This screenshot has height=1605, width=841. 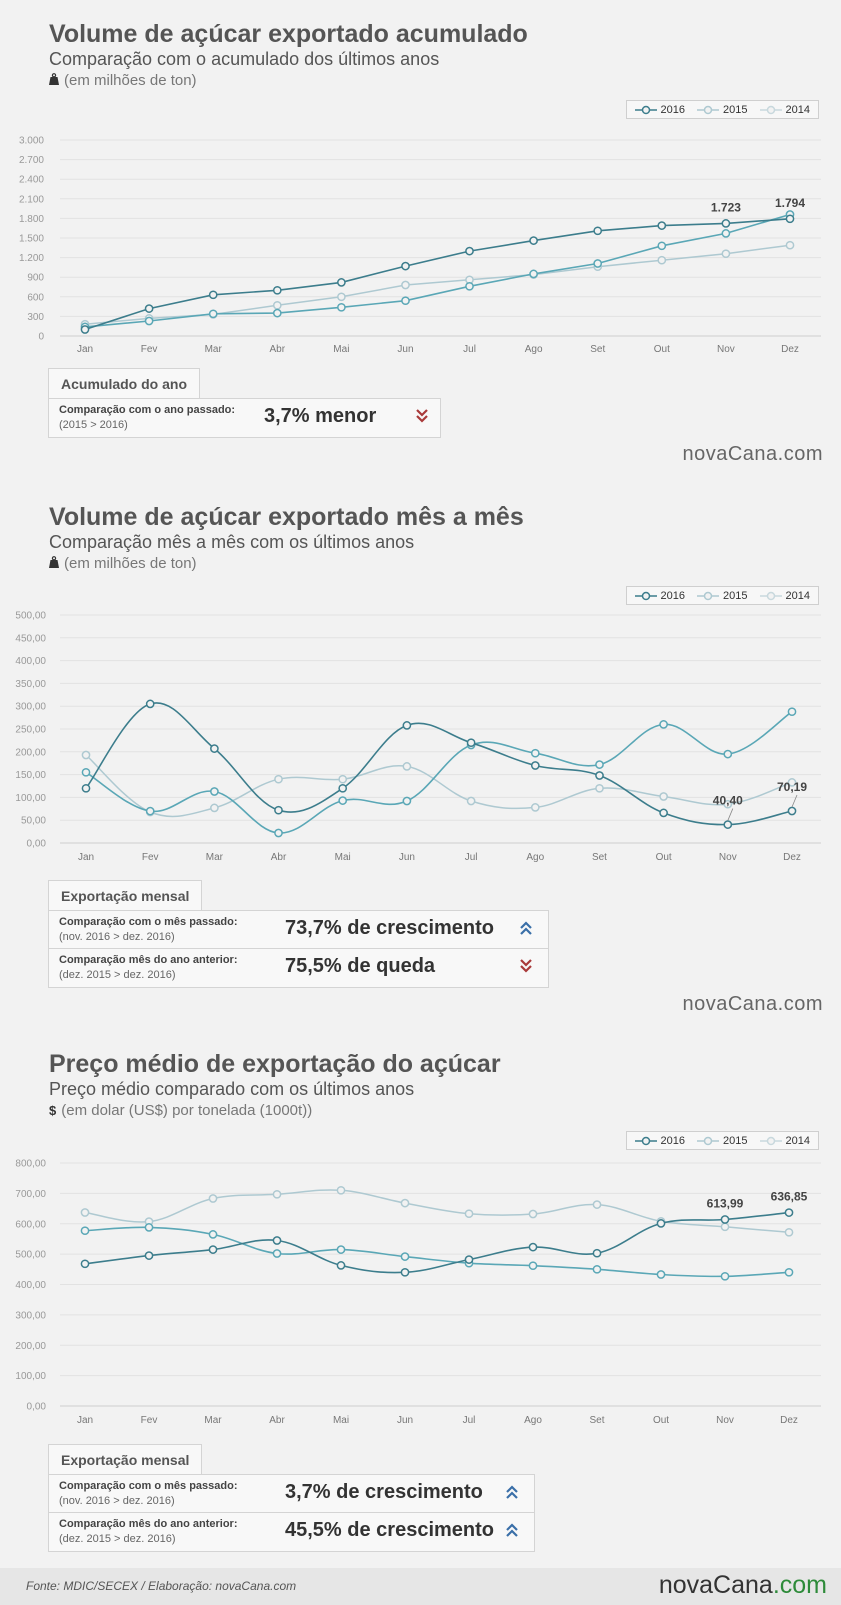 I want to click on series-line-2016, so click(x=439, y=764).